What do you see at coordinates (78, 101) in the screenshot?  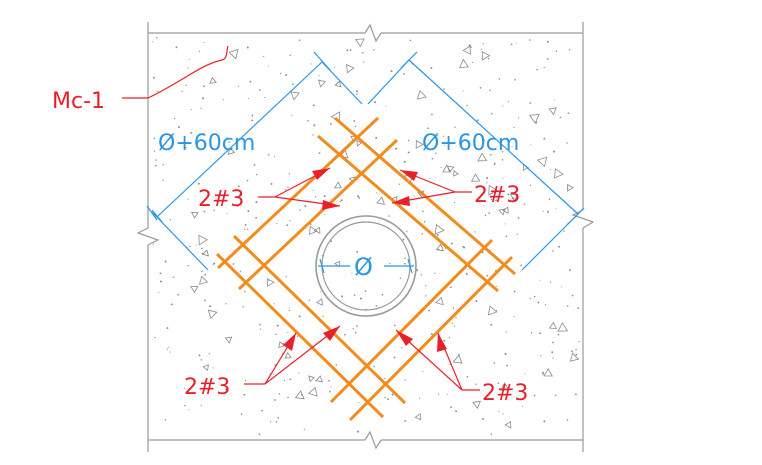 I see `mark-label: Mc-1` at bounding box center [78, 101].